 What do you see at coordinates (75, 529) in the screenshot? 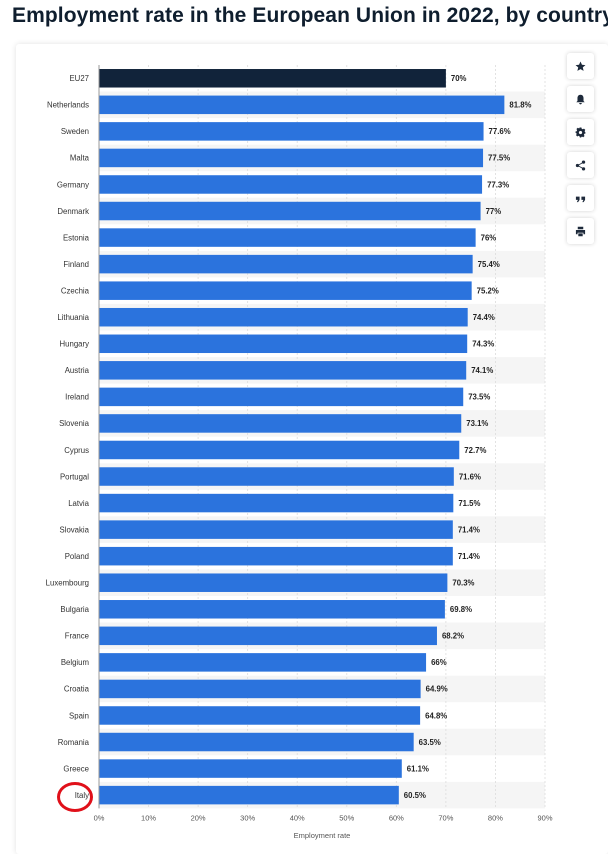
I see `category-label: Slovakia` at bounding box center [75, 529].